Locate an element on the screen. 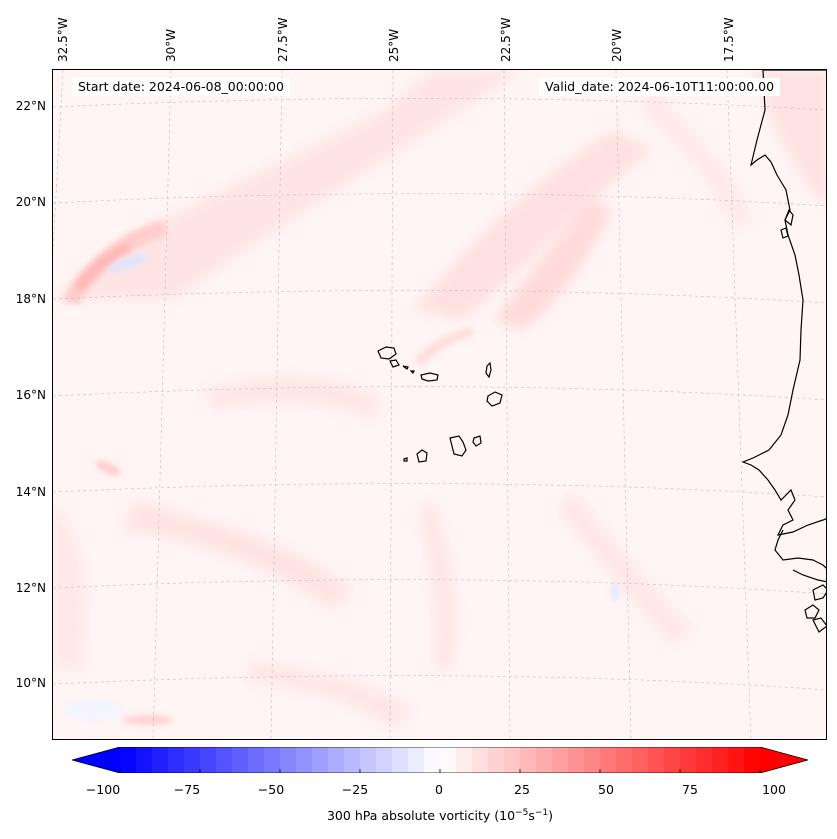 This screenshot has width=837, height=839. colorbar-label-mid: s is located at coordinates (531, 816).